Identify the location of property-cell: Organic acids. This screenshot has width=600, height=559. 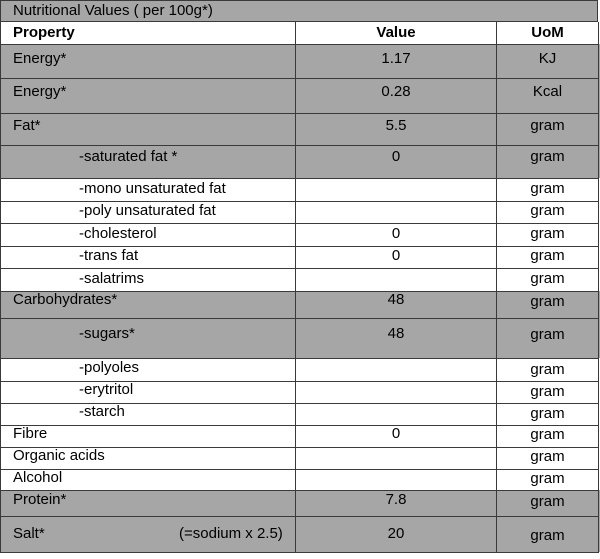
(148, 458).